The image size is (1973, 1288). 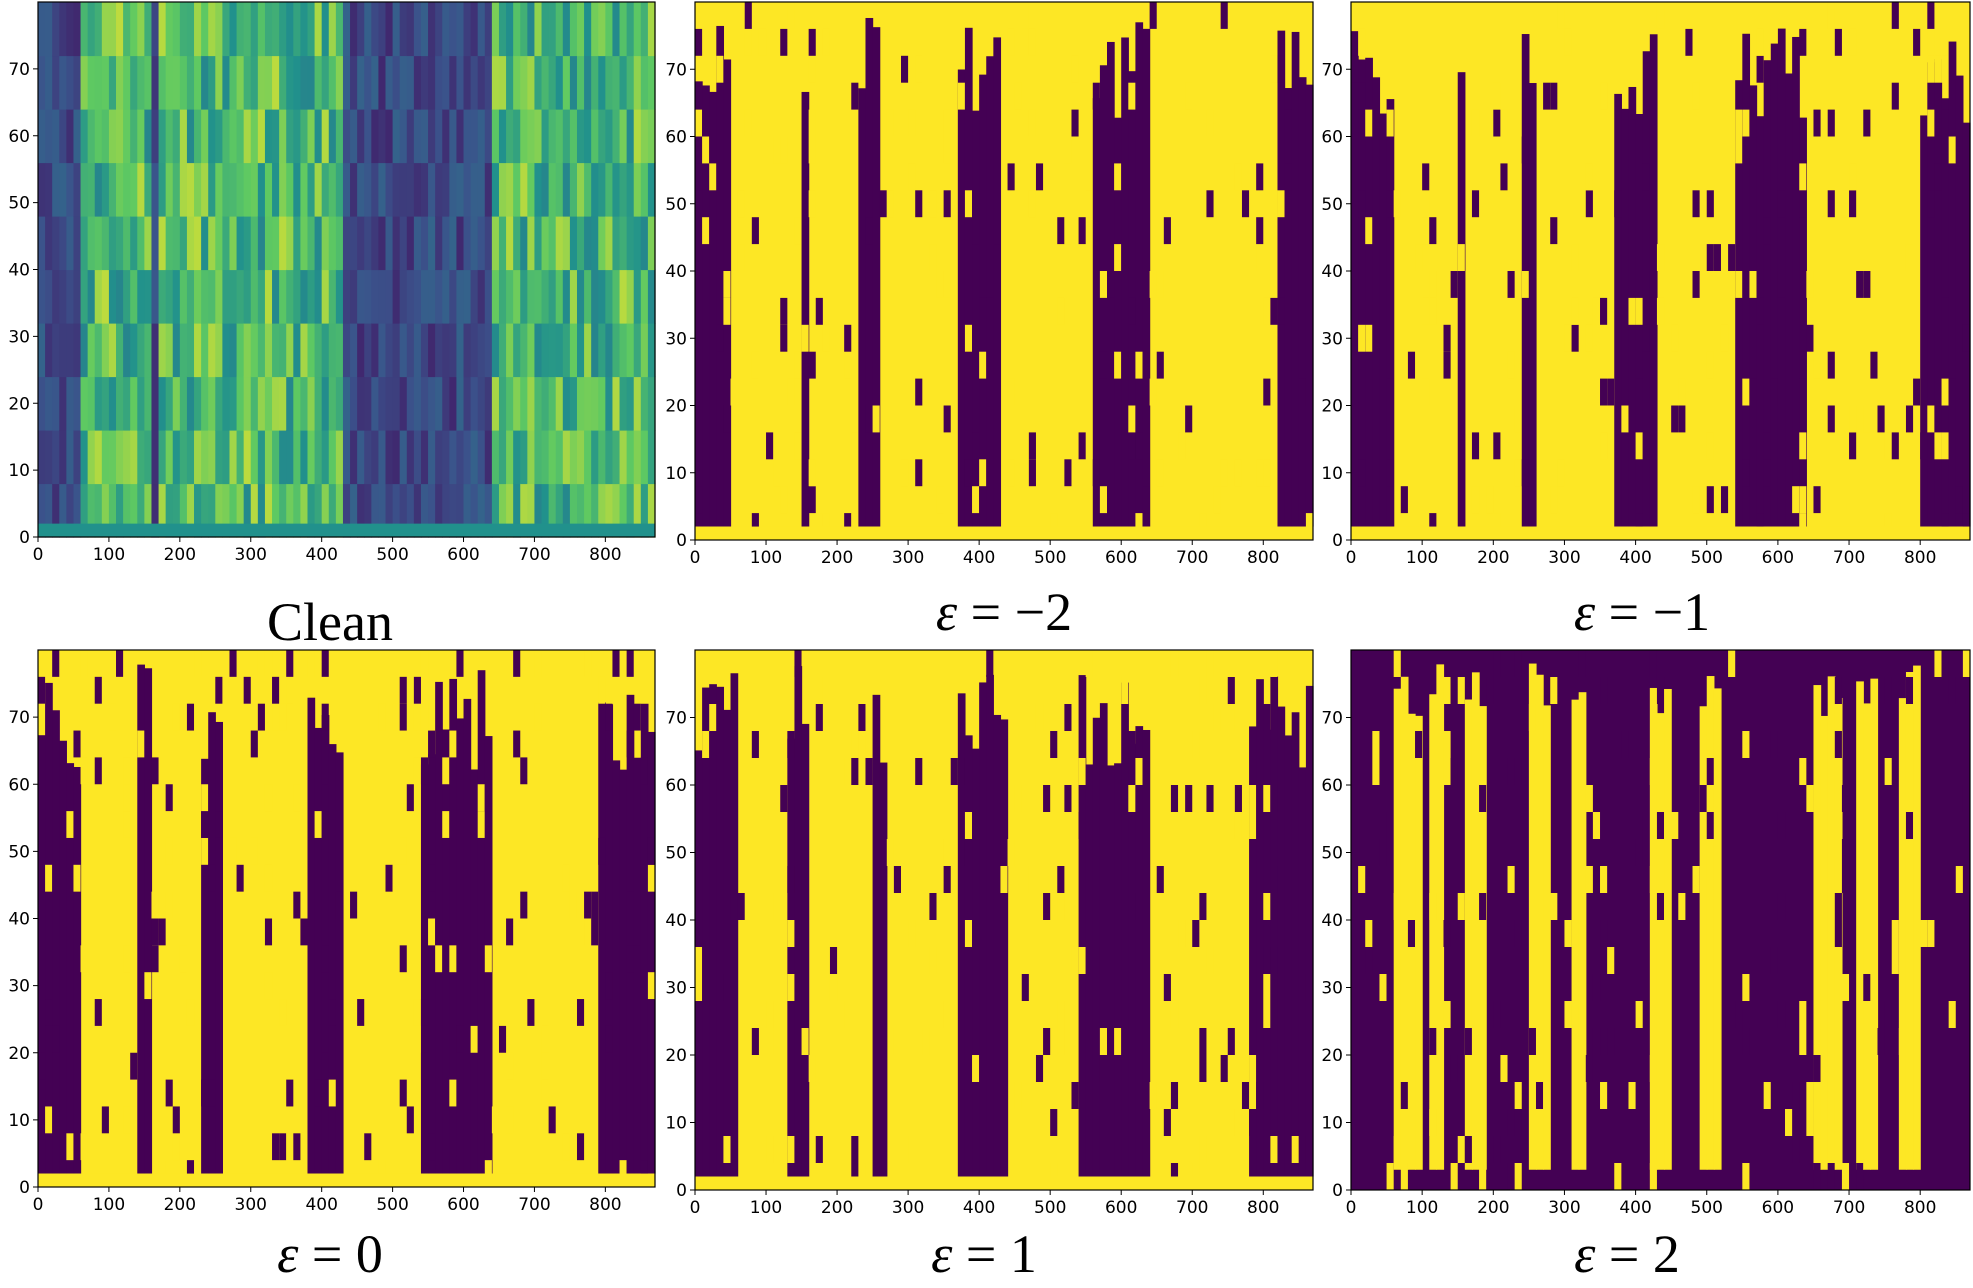 What do you see at coordinates (1635, 558) in the screenshot?
I see `x-tick-label: 400` at bounding box center [1635, 558].